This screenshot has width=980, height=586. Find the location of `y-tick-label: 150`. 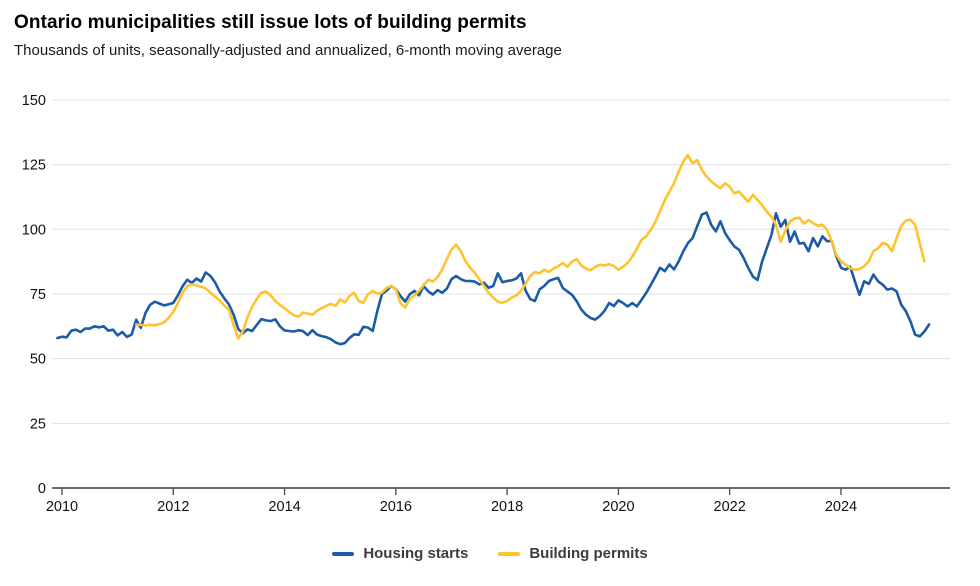

y-tick-label: 150 is located at coordinates (34, 101).